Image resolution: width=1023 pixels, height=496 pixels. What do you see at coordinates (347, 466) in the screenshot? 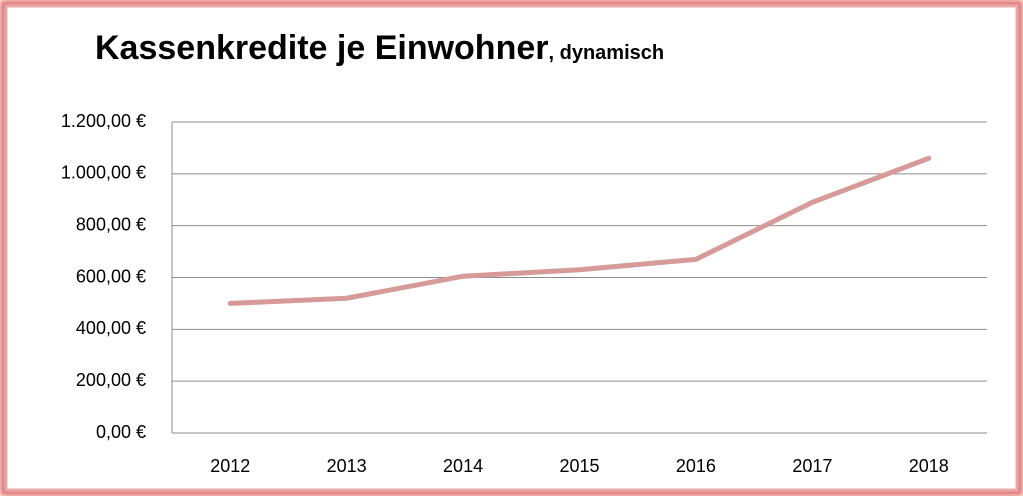
I see `x-tick-label: 2013` at bounding box center [347, 466].